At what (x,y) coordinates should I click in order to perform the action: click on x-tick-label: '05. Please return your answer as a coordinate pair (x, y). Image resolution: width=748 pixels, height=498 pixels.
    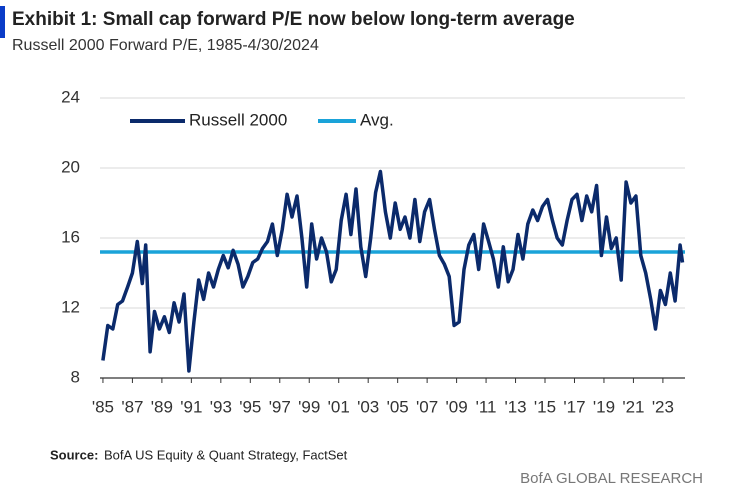
    Looking at the image, I should click on (398, 406).